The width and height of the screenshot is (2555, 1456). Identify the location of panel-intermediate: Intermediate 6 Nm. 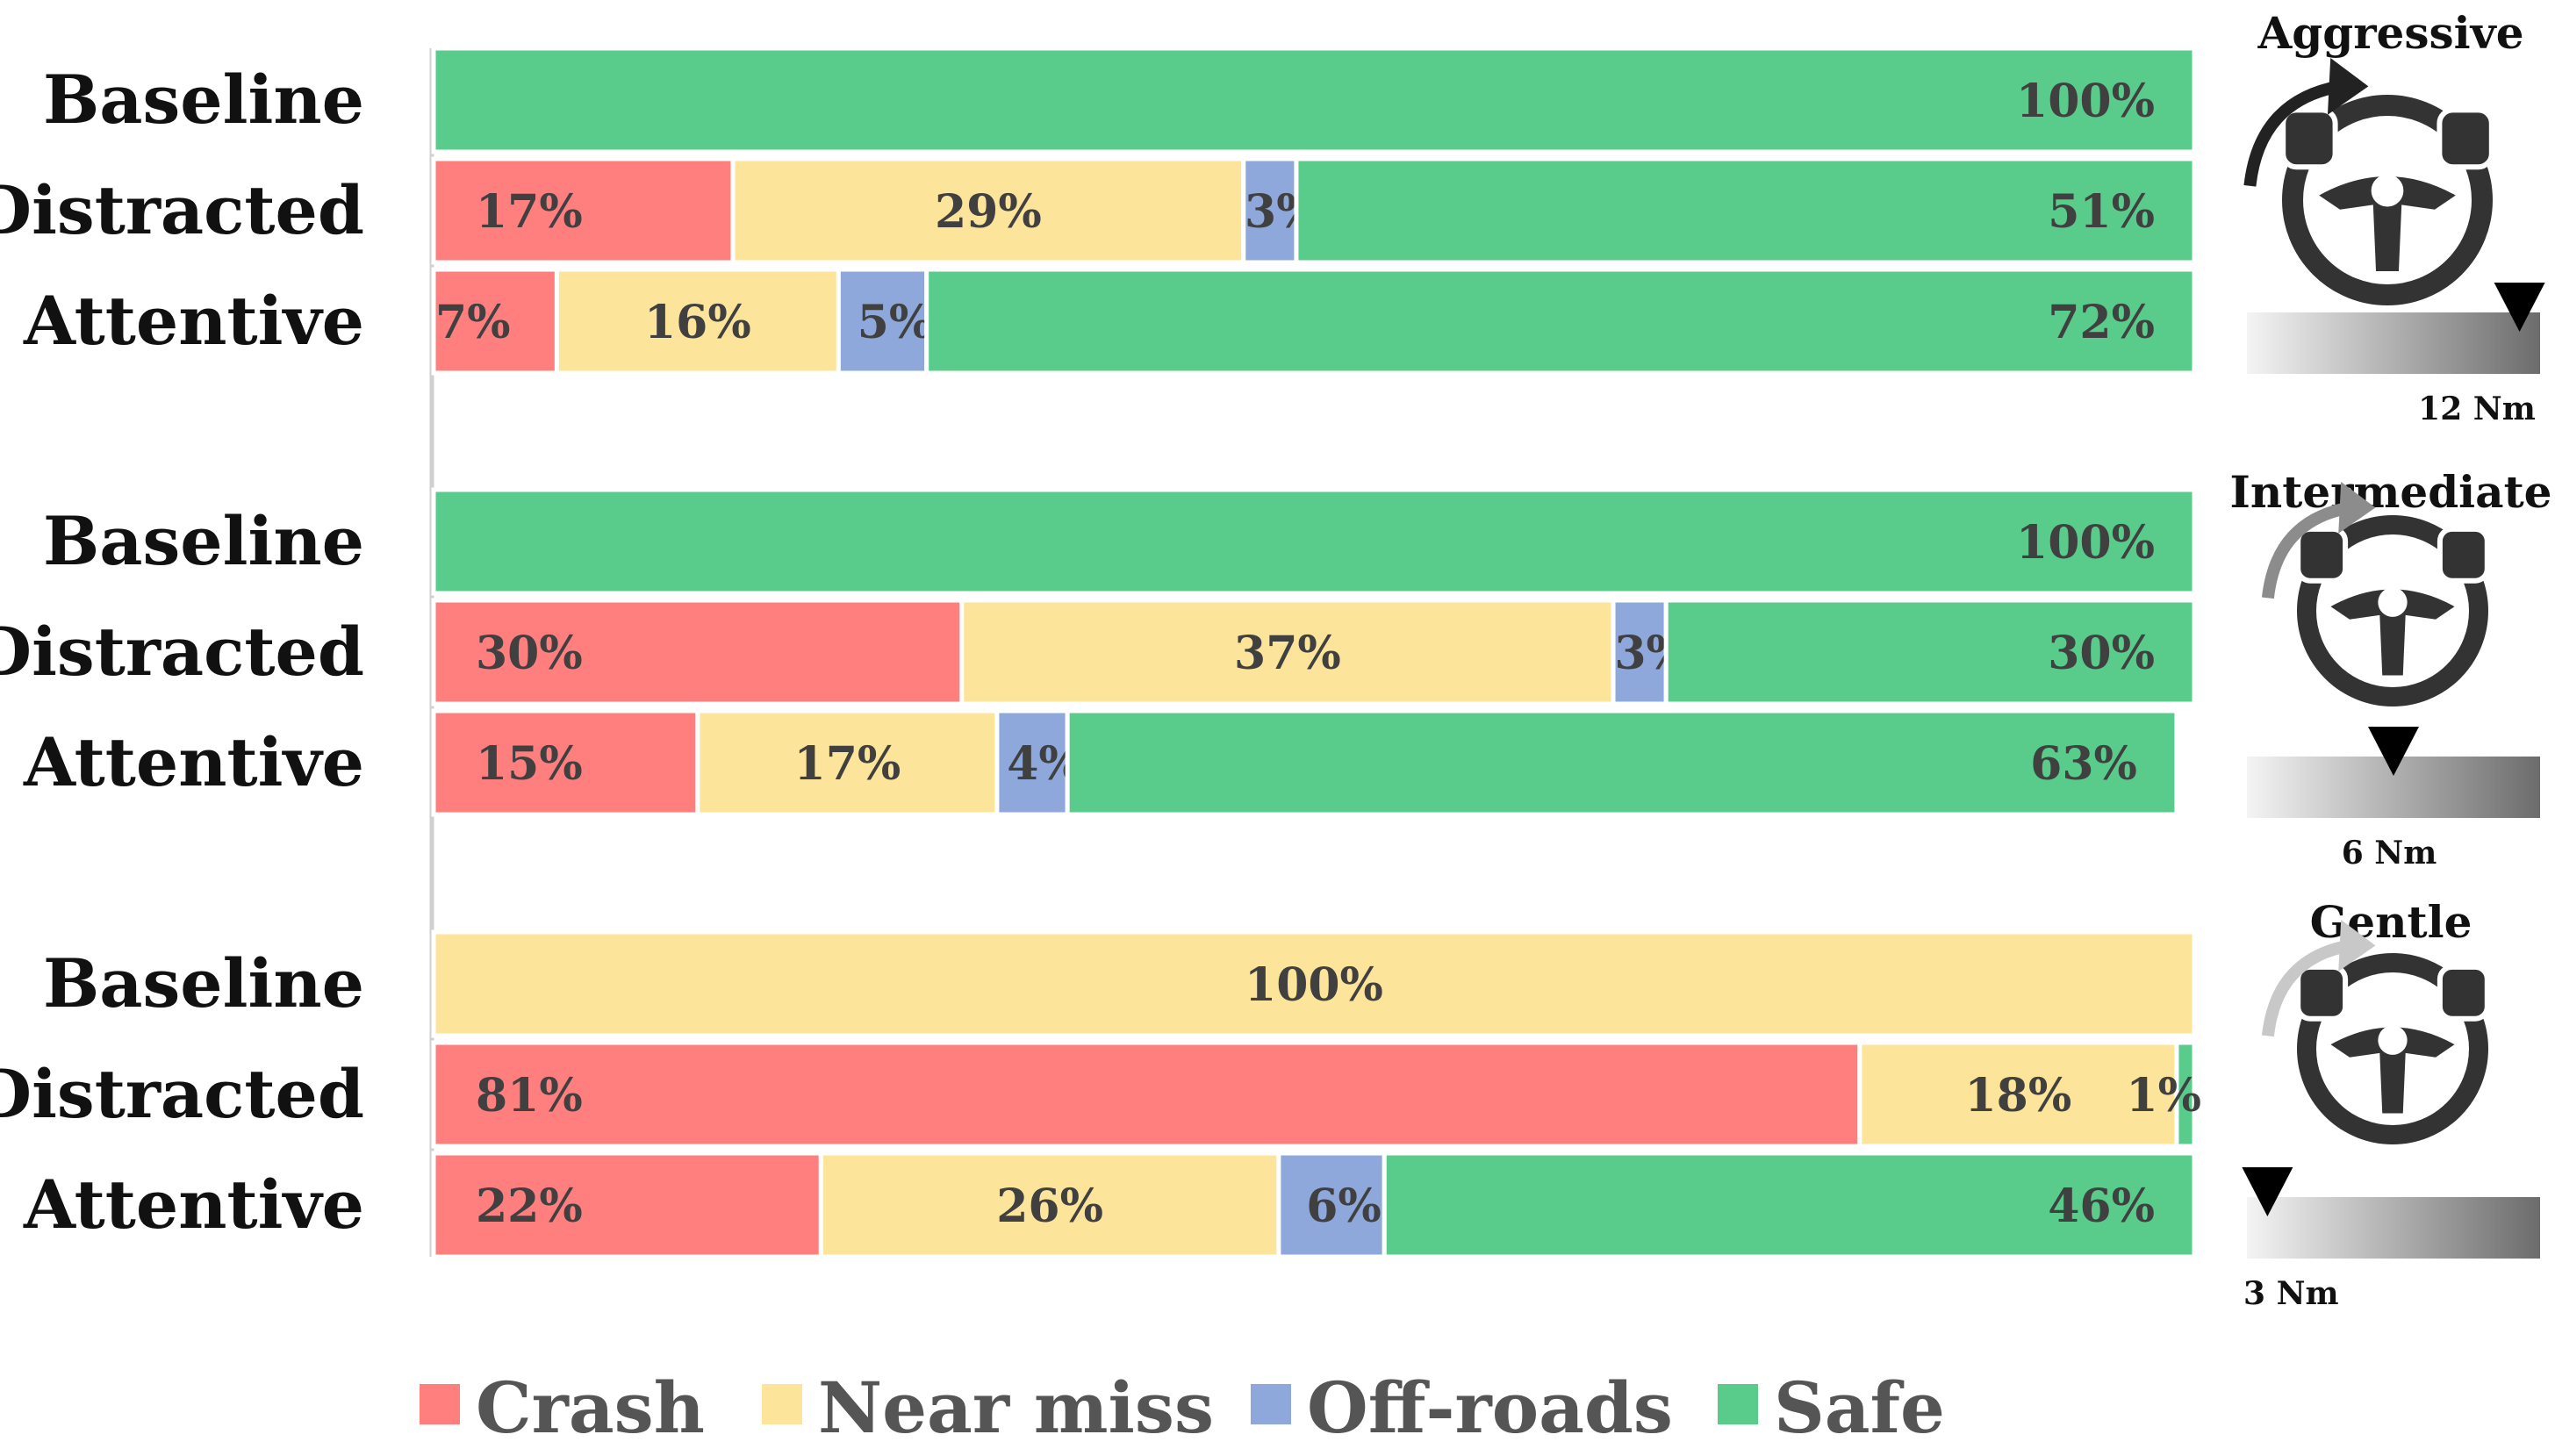
(2391, 668).